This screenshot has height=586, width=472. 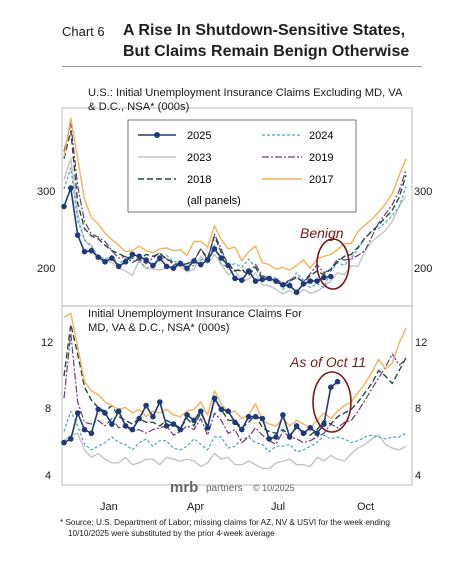 I want to click on bottom-panel-title-line-2: MD, VA & D.C., NSA* (000s), so click(x=159, y=328).